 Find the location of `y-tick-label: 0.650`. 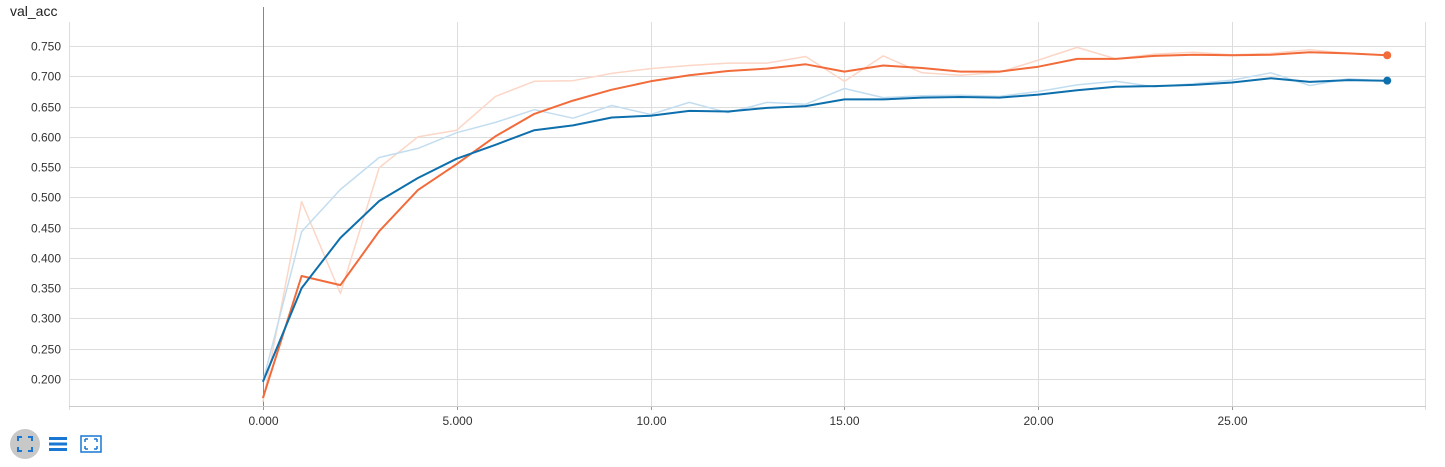

y-tick-label: 0.650 is located at coordinates (46, 108).